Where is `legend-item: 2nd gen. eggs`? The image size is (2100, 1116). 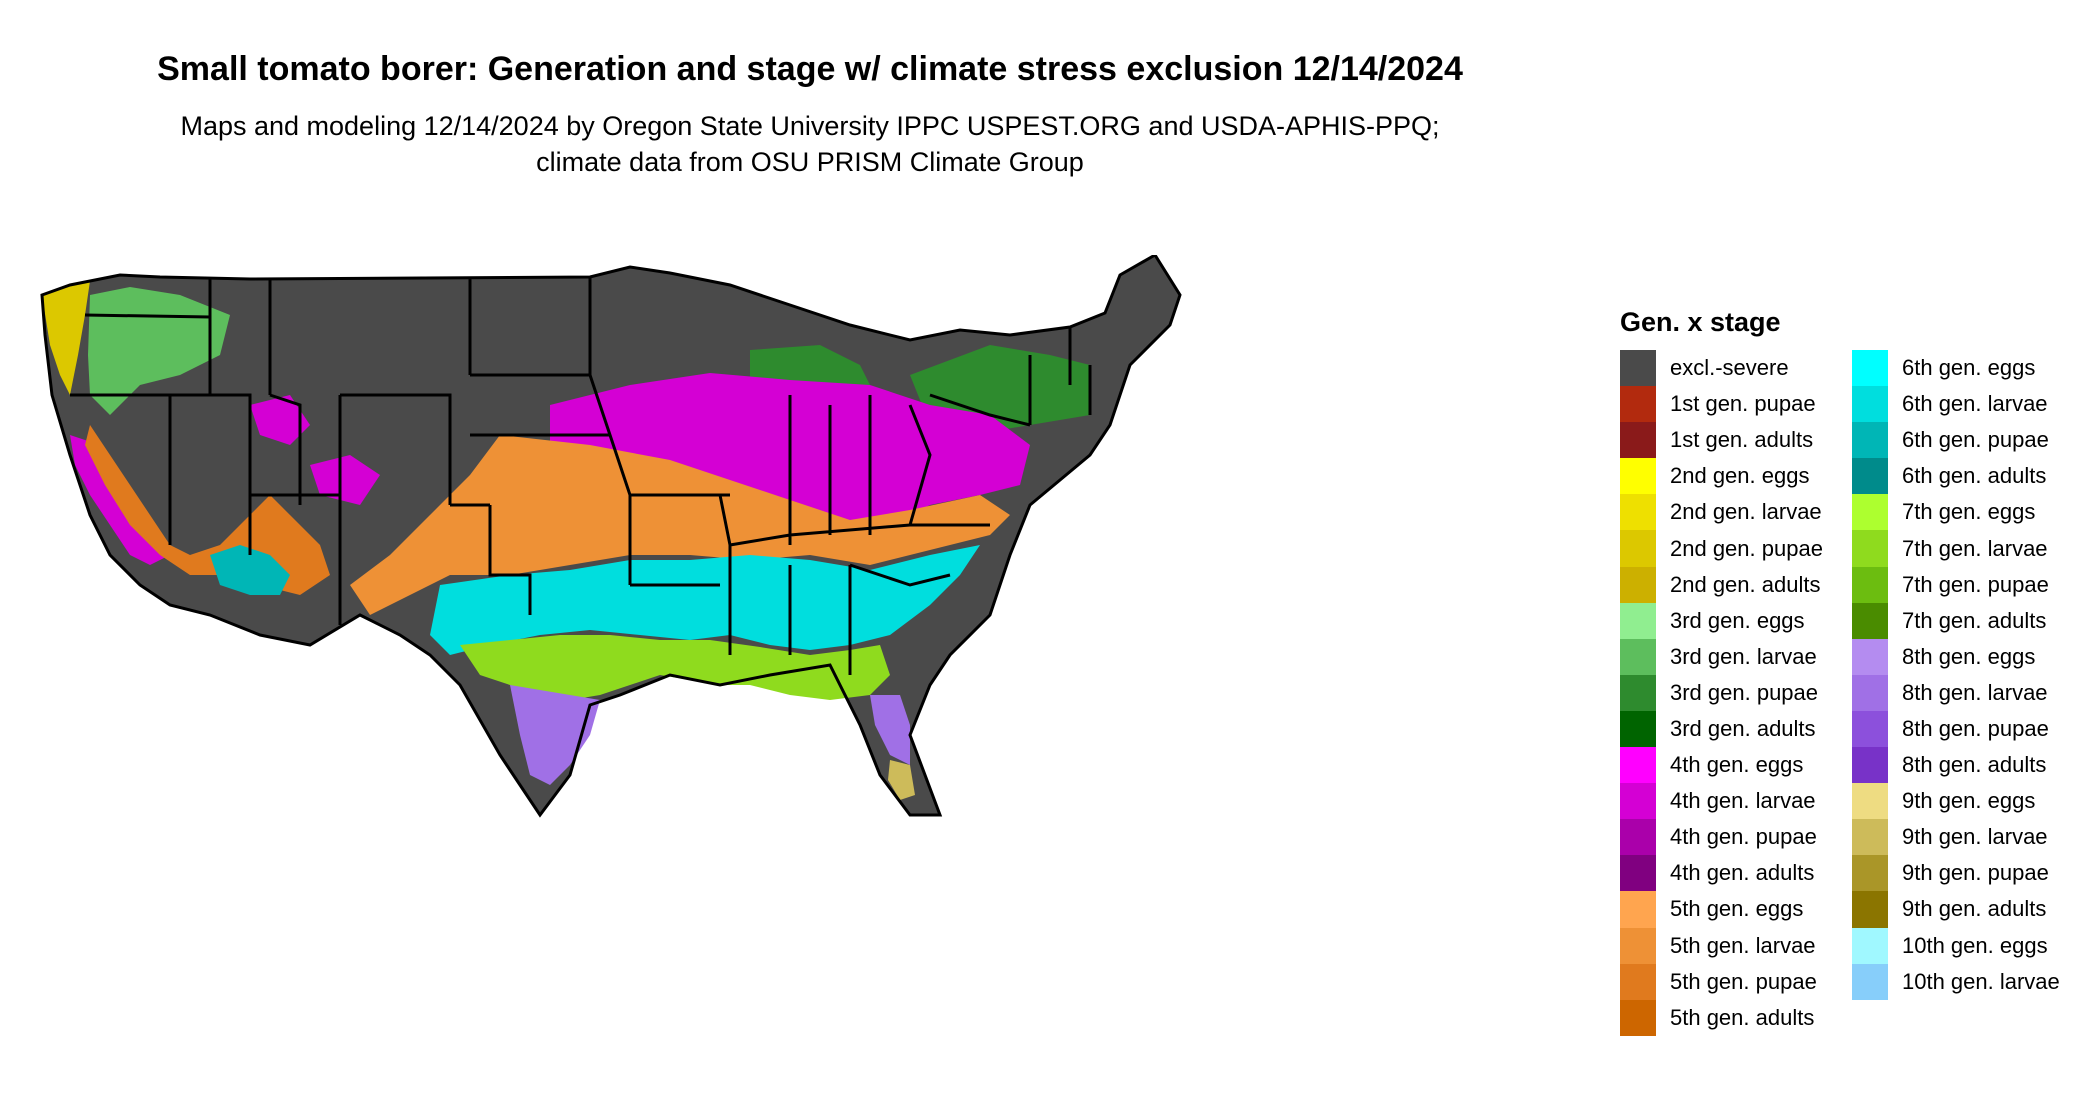
legend-item: 2nd gen. eggs is located at coordinates (1736, 476).